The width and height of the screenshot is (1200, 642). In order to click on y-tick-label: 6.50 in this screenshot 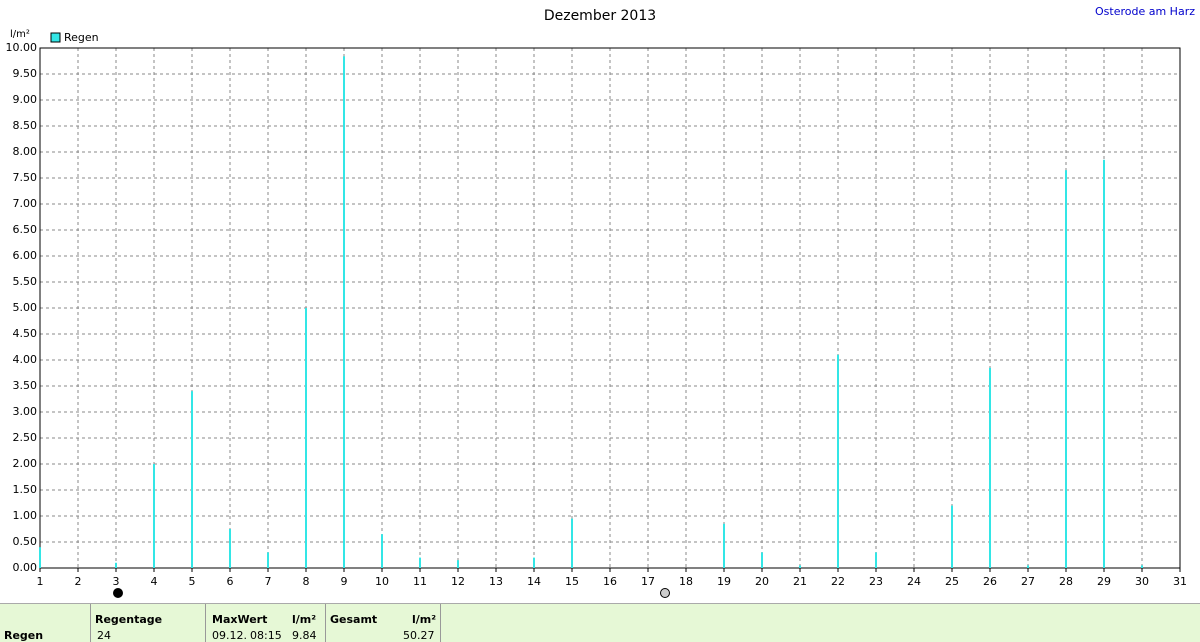, I will do `click(25, 229)`.